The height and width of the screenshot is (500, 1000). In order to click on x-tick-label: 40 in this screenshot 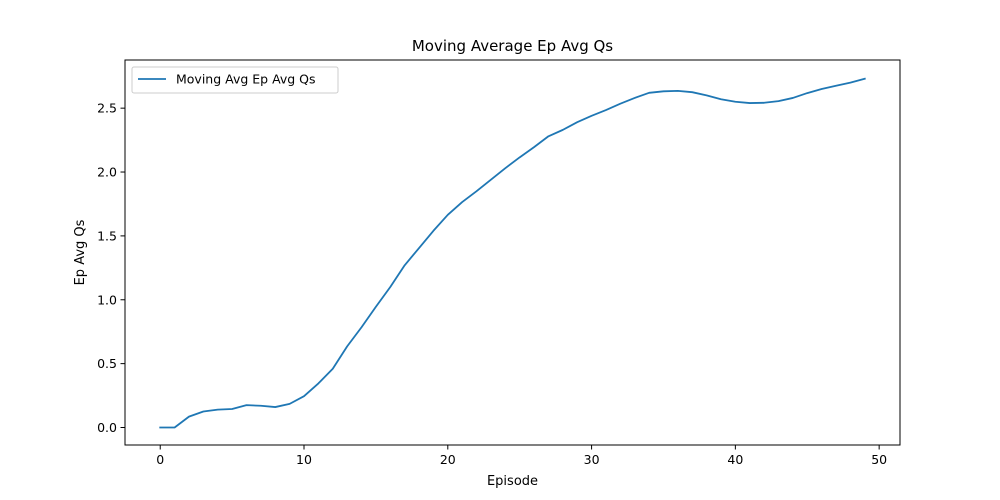, I will do `click(735, 459)`.